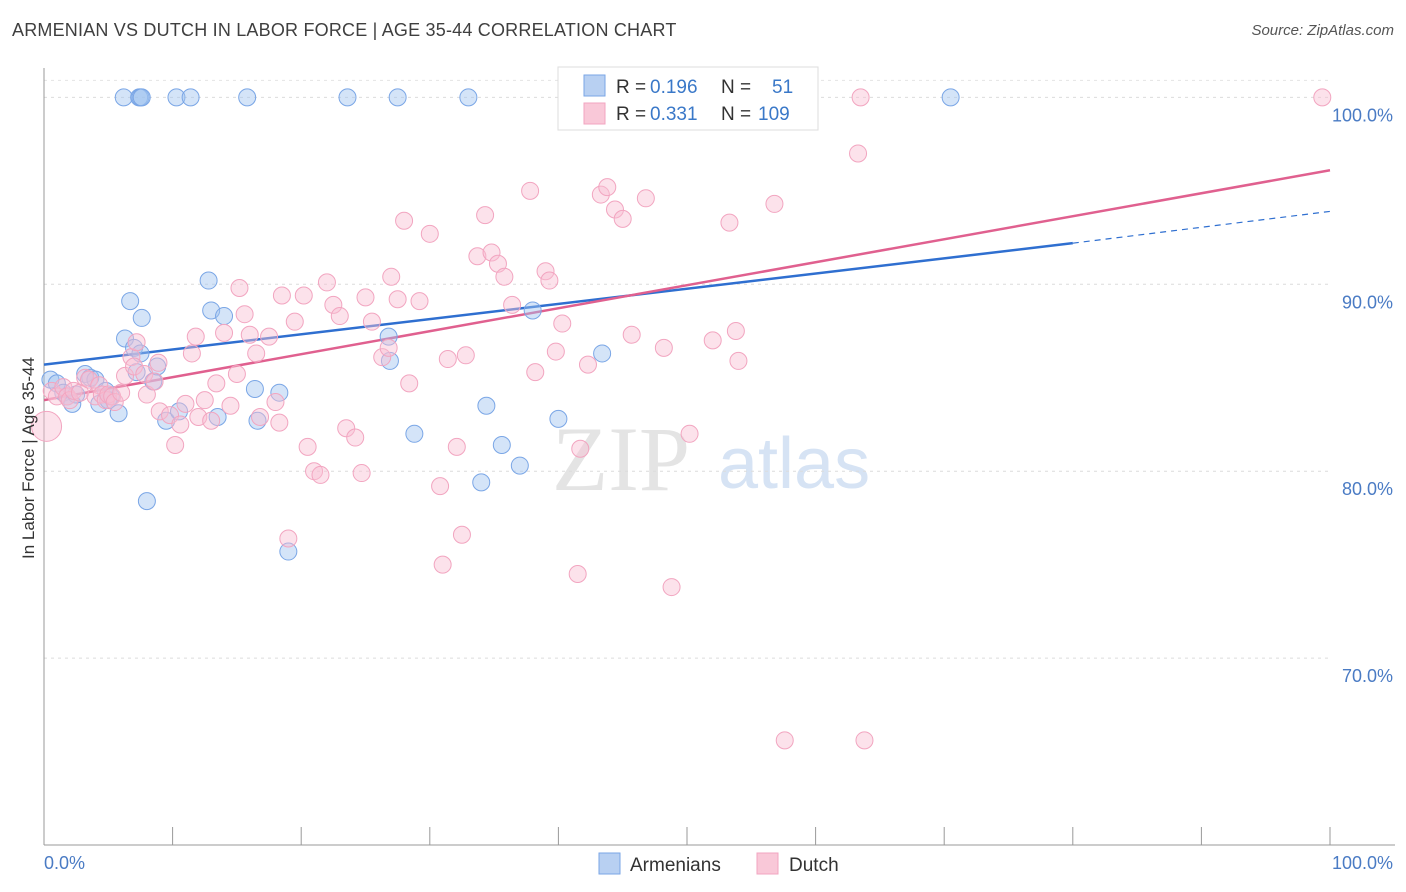 Image resolution: width=1406 pixels, height=892 pixels. I want to click on y-axis-label: In Labor Force | Age 35-44, so click(28, 458).